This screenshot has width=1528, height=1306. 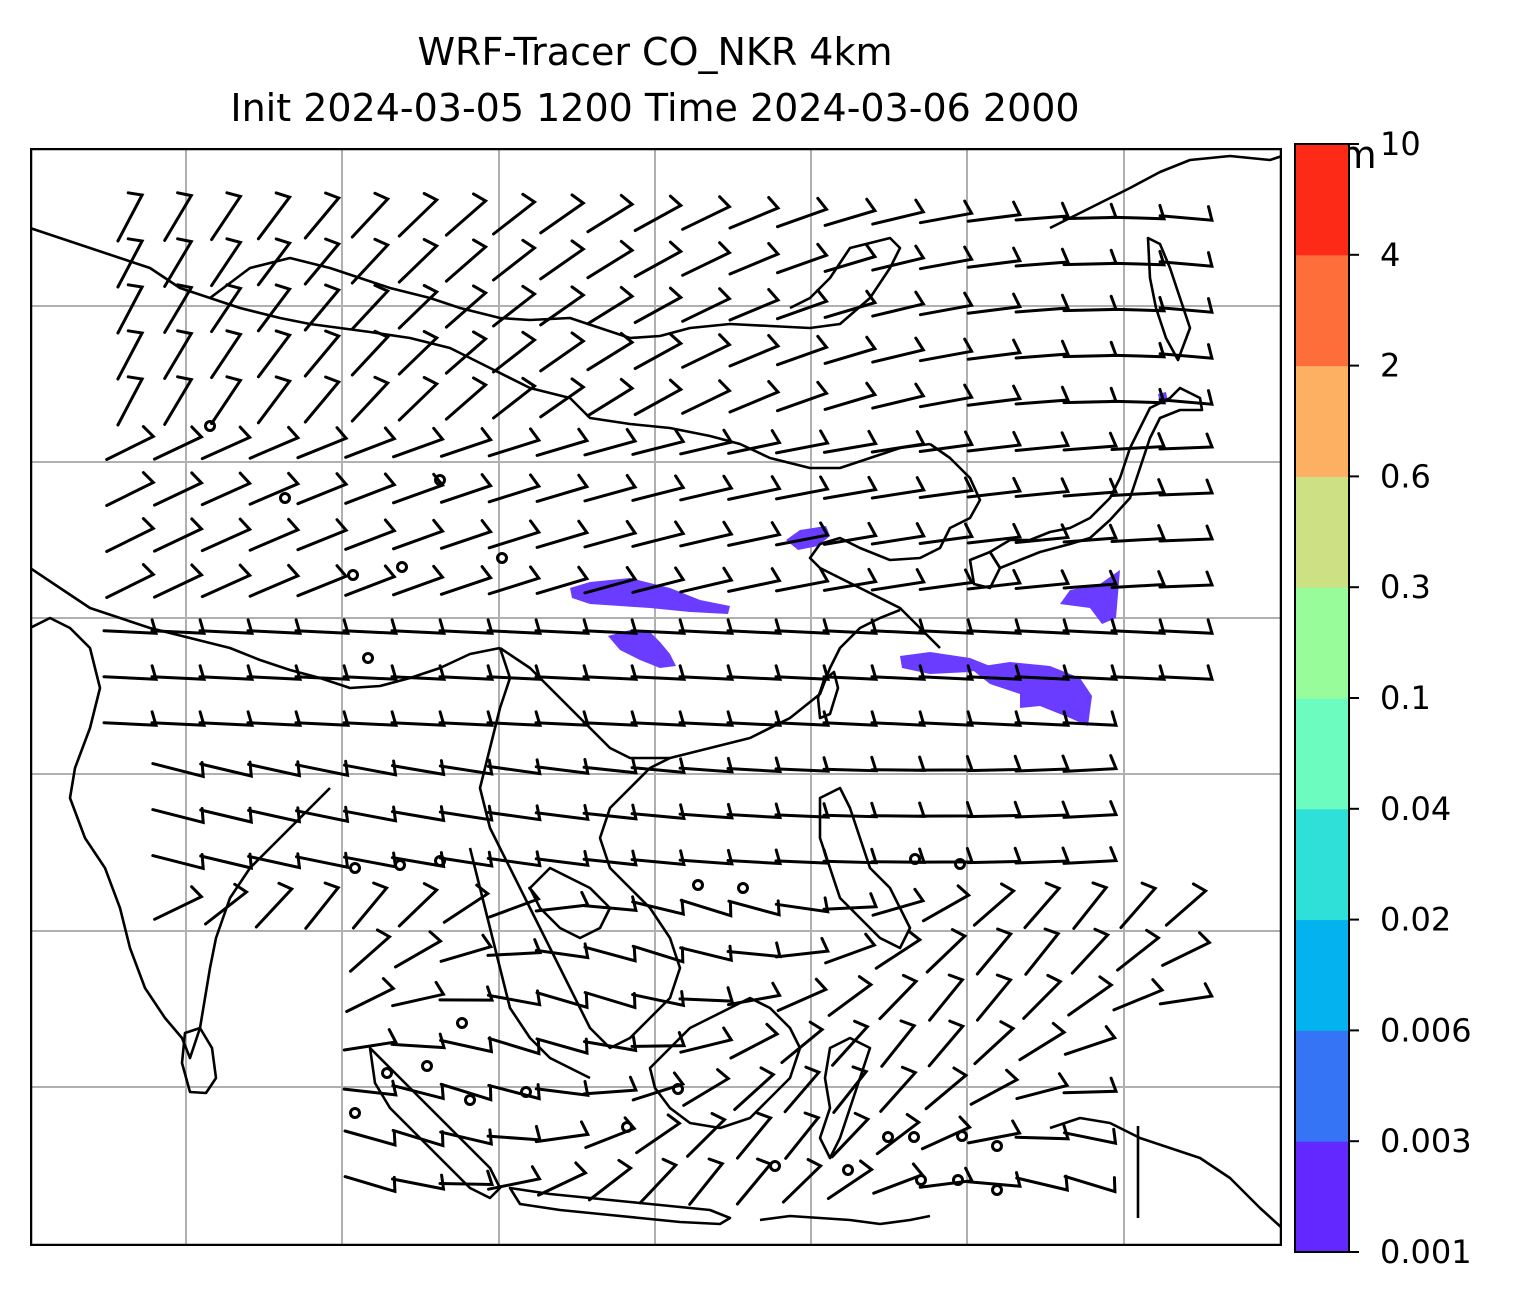 What do you see at coordinates (480, 348) in the screenshot?
I see `border-central-asia` at bounding box center [480, 348].